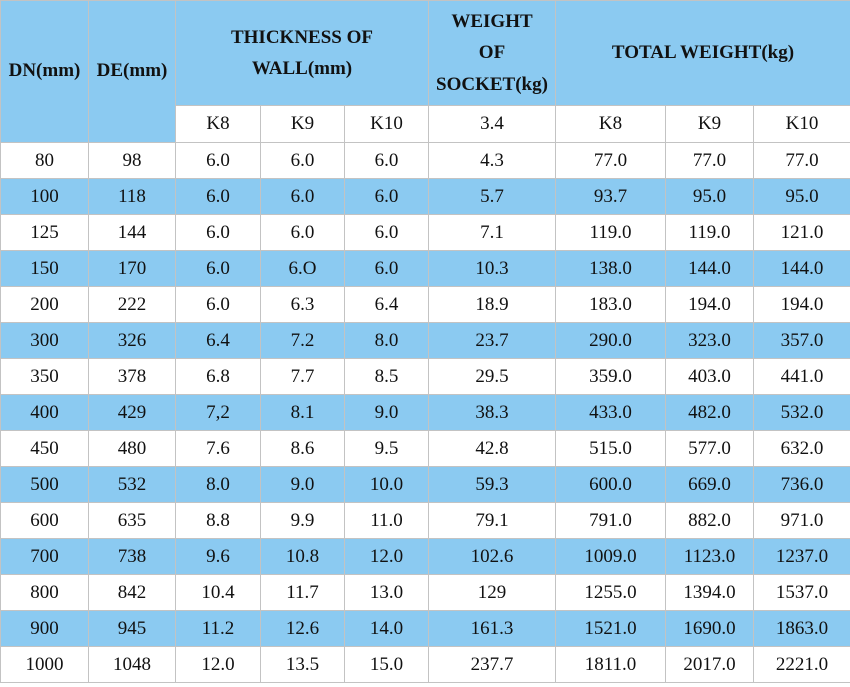  Describe the element at coordinates (610, 592) in the screenshot. I see `cell: 1255.0` at that location.